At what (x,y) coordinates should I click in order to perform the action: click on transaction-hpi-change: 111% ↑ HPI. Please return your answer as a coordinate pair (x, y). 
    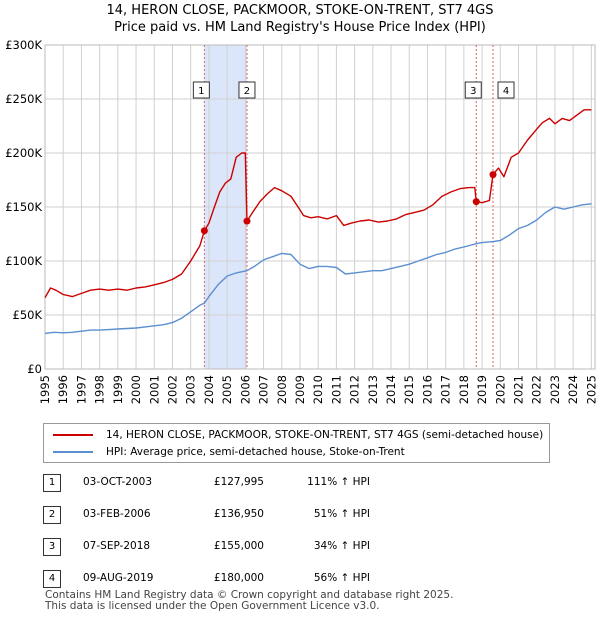
    Looking at the image, I should click on (338, 482).